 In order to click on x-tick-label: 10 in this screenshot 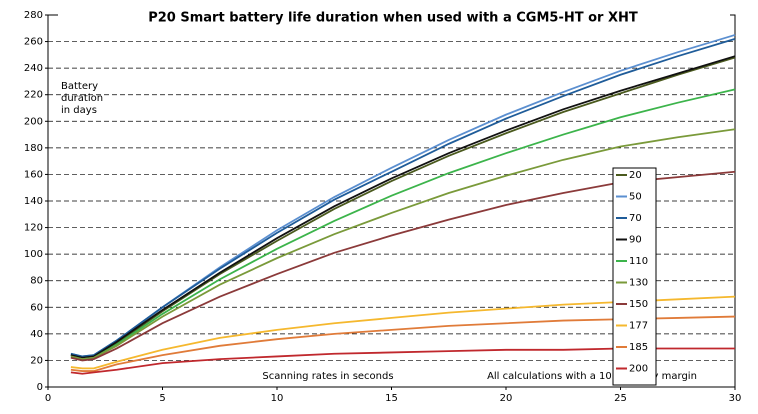, I will do `click(277, 398)`.